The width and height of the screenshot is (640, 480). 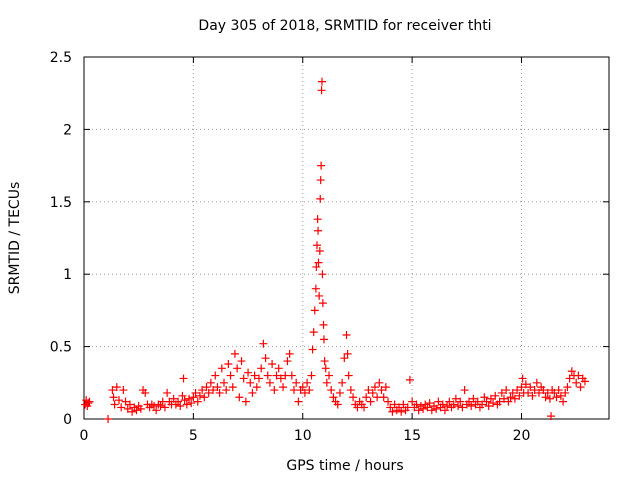 What do you see at coordinates (67, 420) in the screenshot?
I see `y-tick-label: 0` at bounding box center [67, 420].